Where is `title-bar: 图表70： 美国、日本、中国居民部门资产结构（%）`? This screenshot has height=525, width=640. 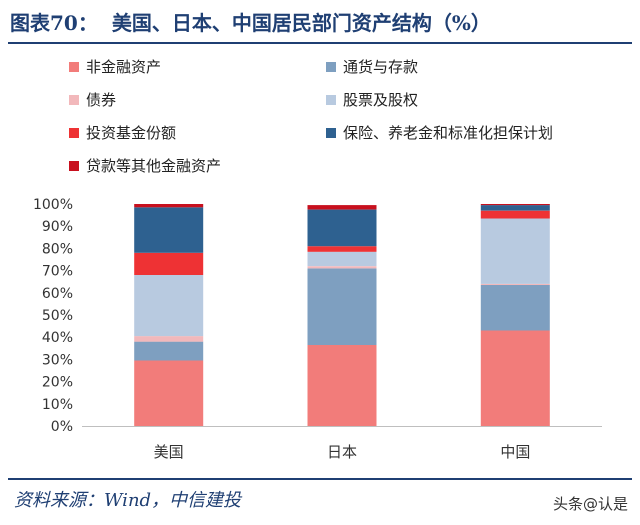 title-bar: 图表70： 美国、日本、中国居民部门资产结构（%） is located at coordinates (320, 22).